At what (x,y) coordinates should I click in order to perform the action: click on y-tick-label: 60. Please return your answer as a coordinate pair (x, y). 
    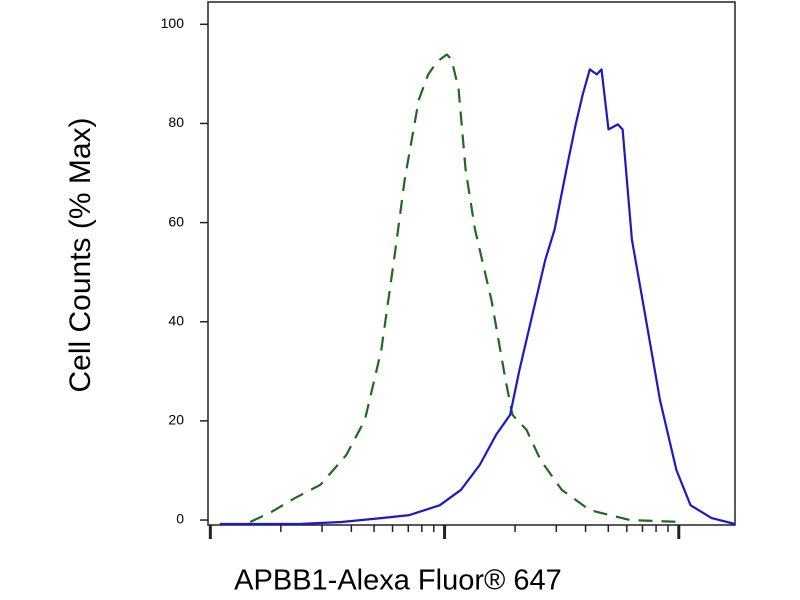
    Looking at the image, I should click on (176, 221).